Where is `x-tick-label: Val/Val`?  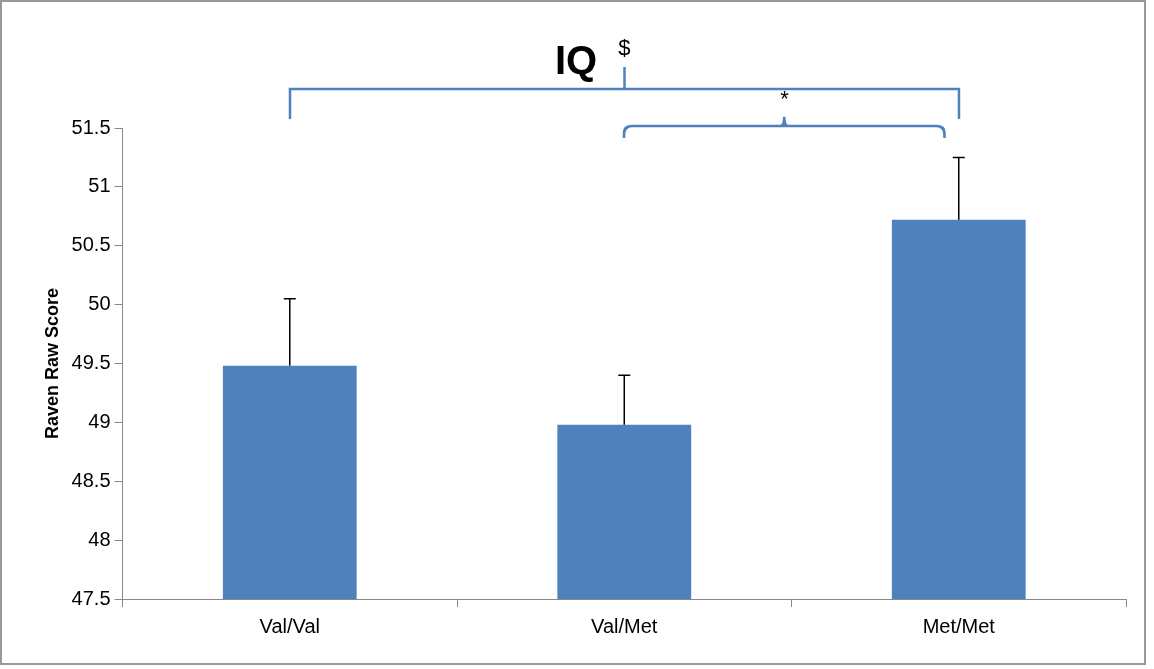 x-tick-label: Val/Val is located at coordinates (289, 625).